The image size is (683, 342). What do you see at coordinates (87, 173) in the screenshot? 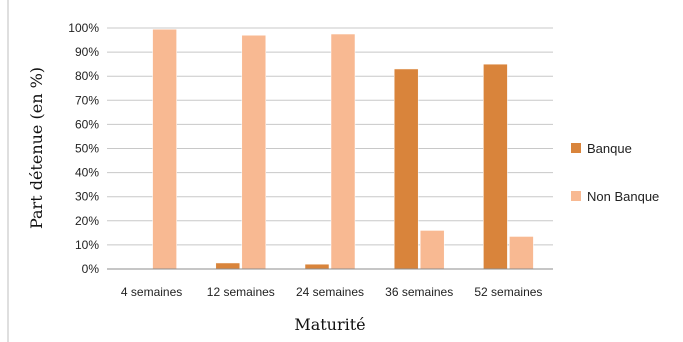
I see `y-tick-label: 40%` at bounding box center [87, 173].